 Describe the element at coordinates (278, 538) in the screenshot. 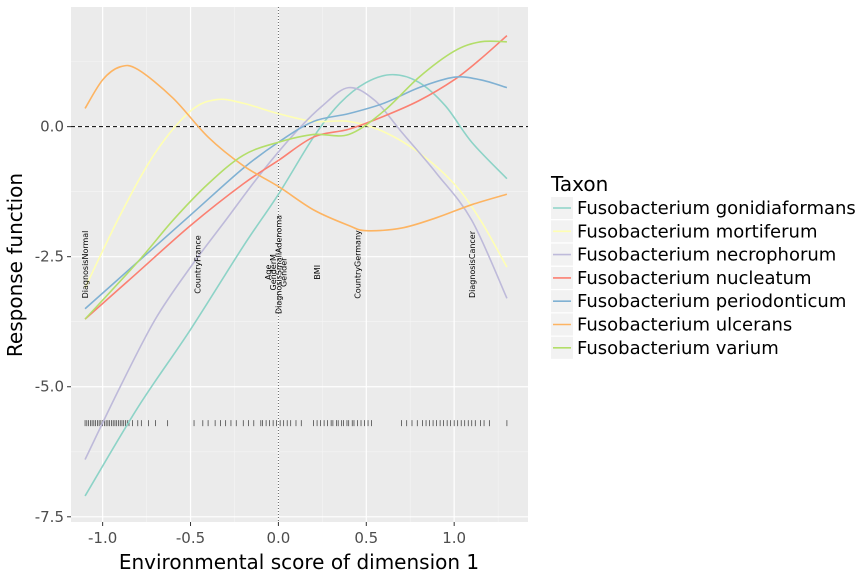

I see `x-tick-label: 0.0` at that location.